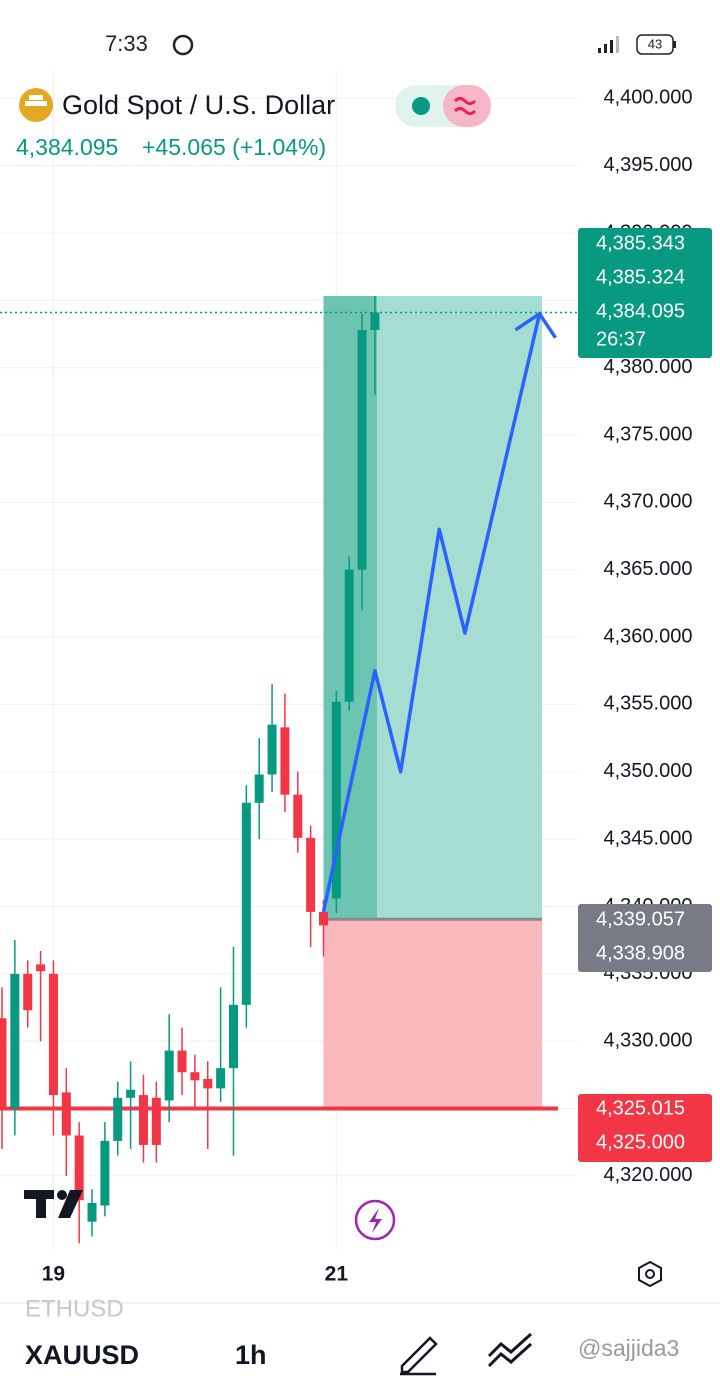  What do you see at coordinates (648, 569) in the screenshot?
I see `y-tick-label: 4,365.000` at bounding box center [648, 569].